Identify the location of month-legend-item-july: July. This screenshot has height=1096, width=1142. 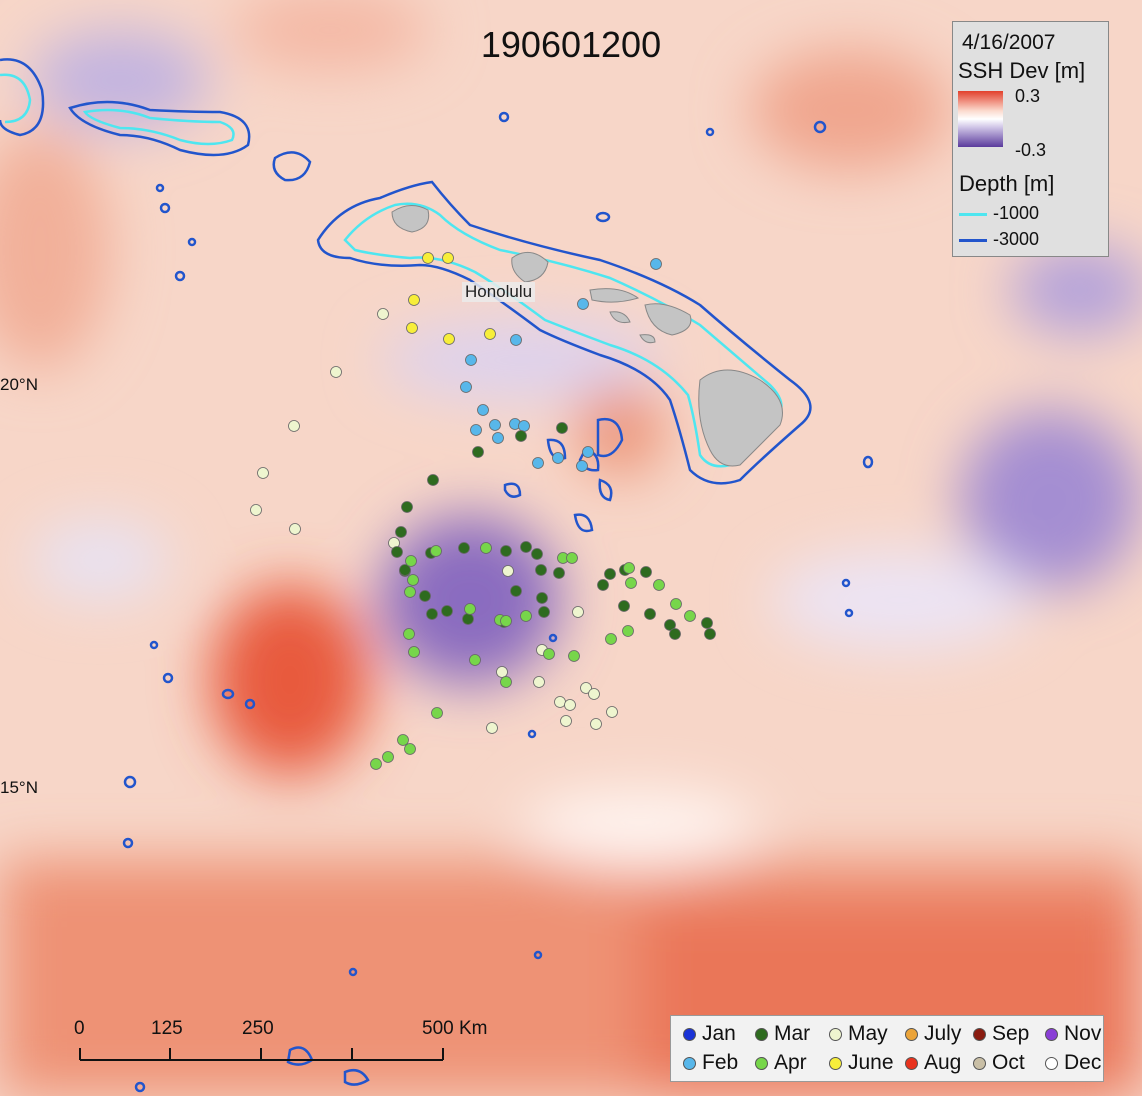
(933, 1034).